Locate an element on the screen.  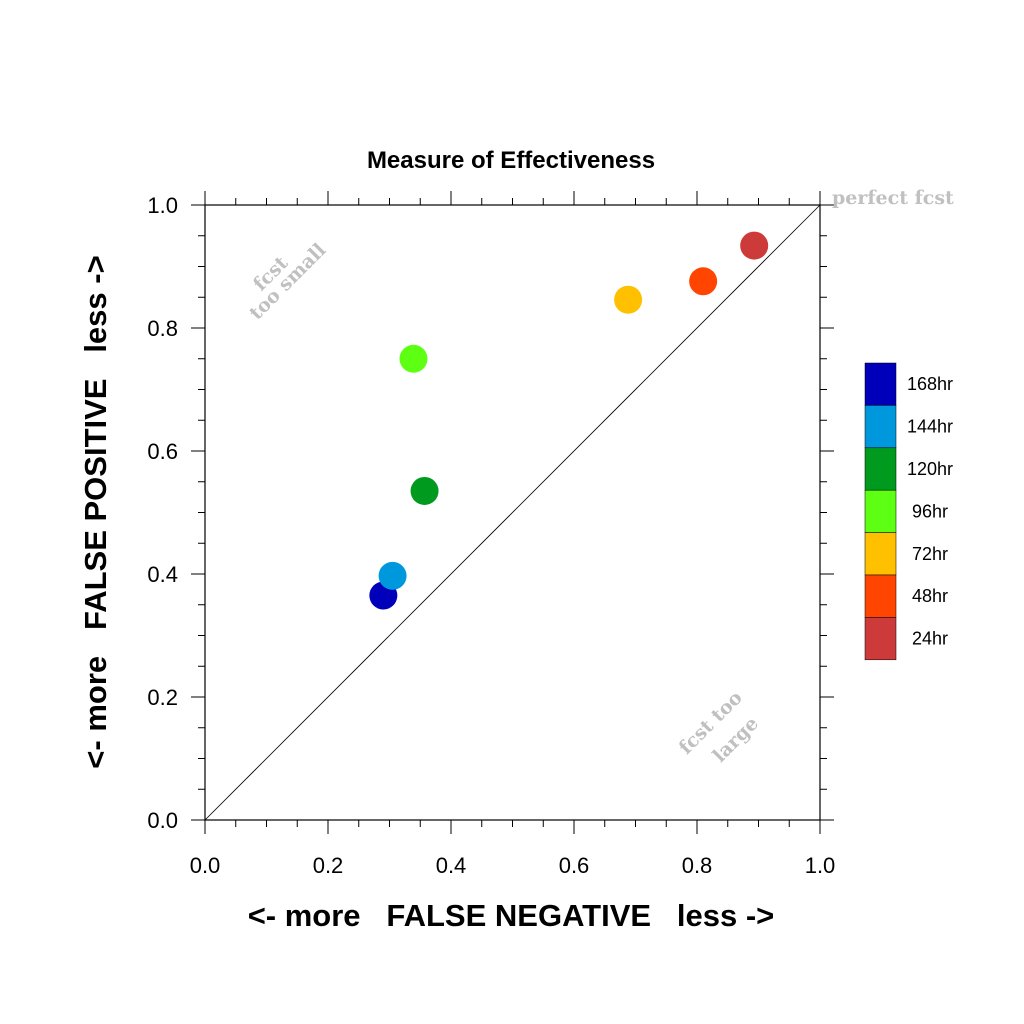
legend-label-24hr: 24hr is located at coordinates (930, 639).